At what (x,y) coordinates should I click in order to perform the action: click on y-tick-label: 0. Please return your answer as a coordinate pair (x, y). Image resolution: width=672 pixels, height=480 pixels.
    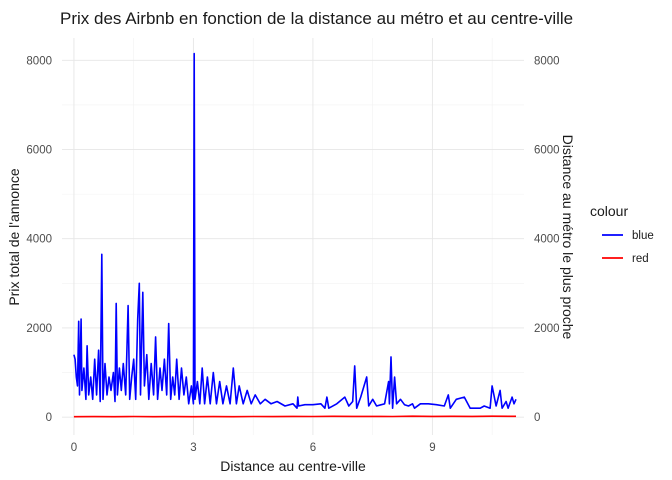
    Looking at the image, I should click on (49, 418).